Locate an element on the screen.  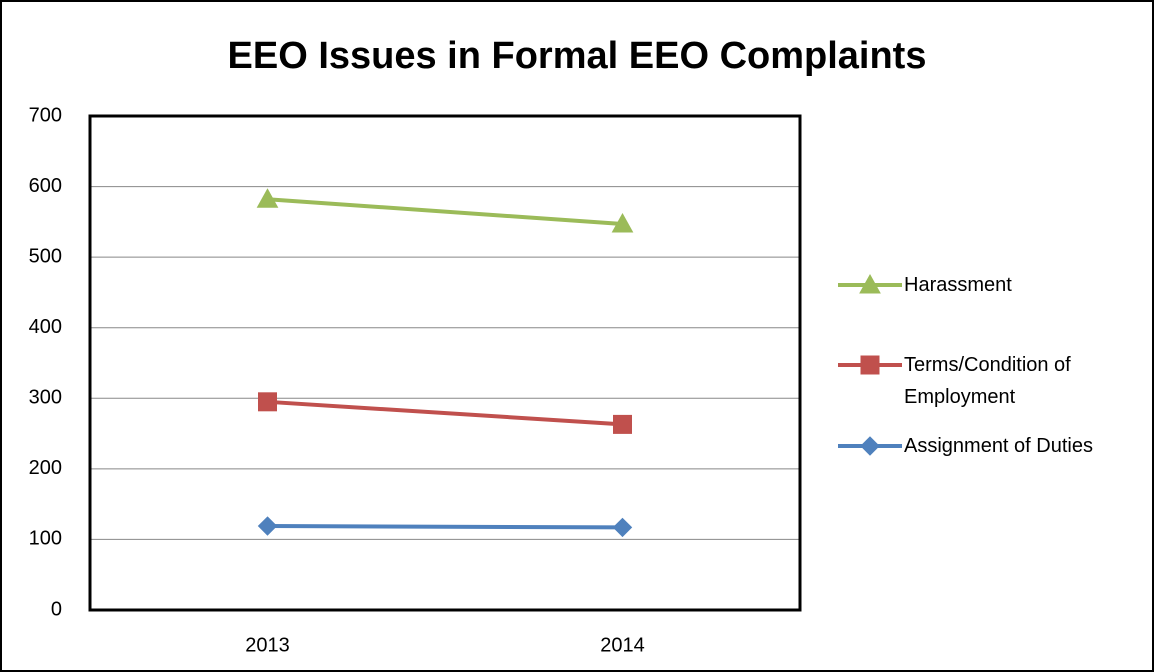
legend-label: Assignment of Duties is located at coordinates (998, 446).